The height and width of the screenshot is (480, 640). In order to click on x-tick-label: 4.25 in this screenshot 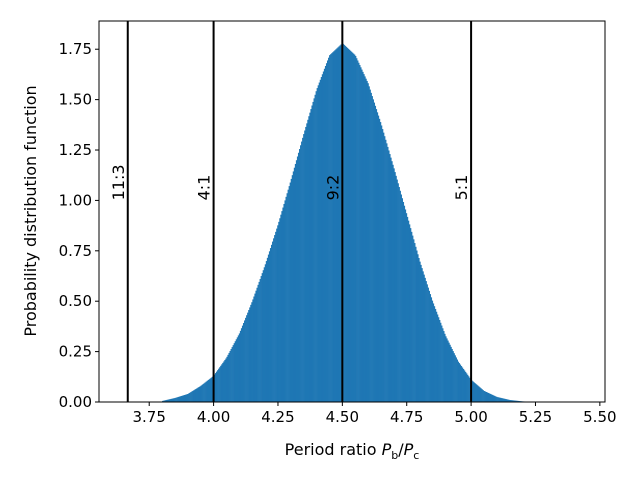, I will do `click(277, 417)`.